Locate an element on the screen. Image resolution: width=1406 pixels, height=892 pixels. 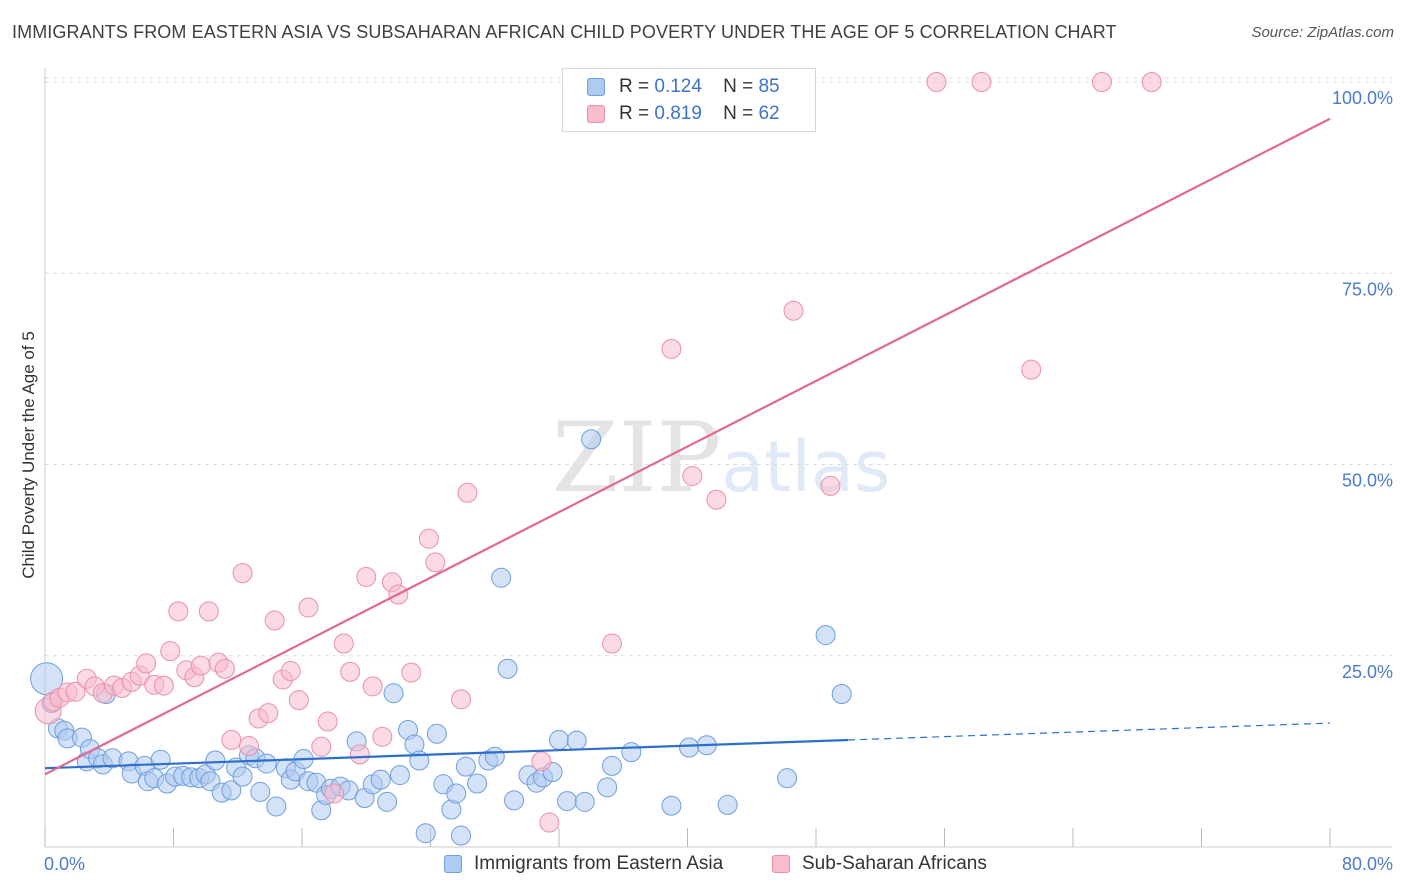
legend-n-label: N = is located at coordinates (738, 86).